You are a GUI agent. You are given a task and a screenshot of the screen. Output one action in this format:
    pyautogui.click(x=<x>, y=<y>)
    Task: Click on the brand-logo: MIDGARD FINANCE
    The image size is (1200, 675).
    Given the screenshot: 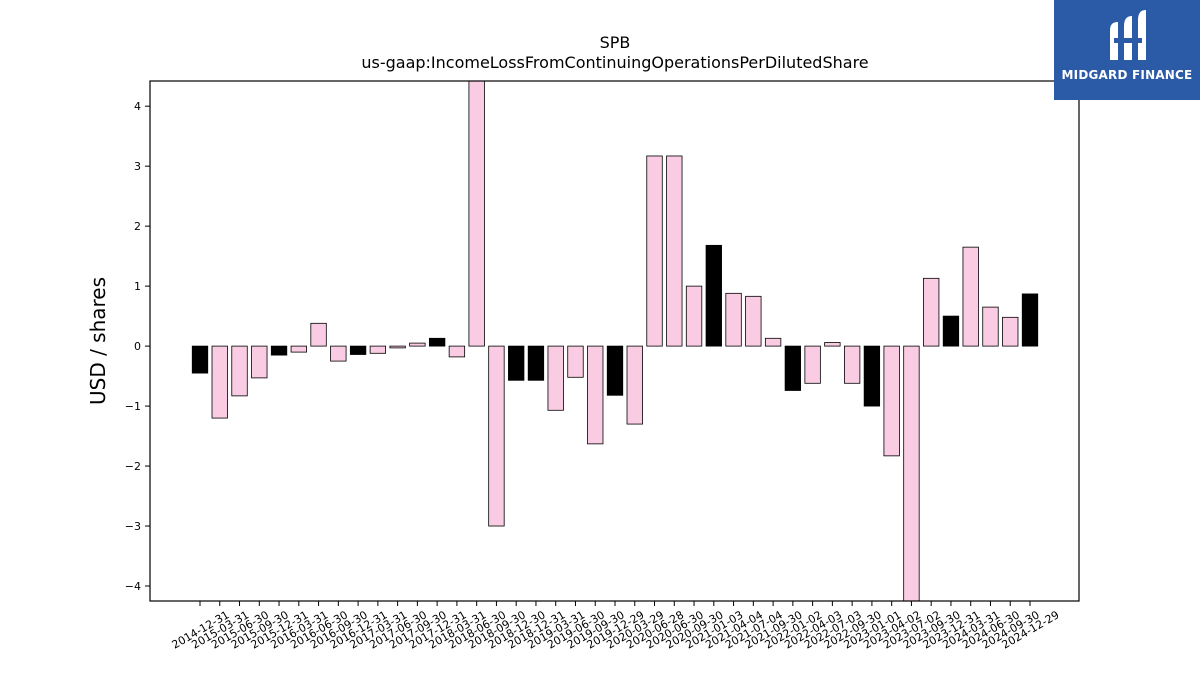 What is the action you would take?
    pyautogui.click(x=1127, y=50)
    